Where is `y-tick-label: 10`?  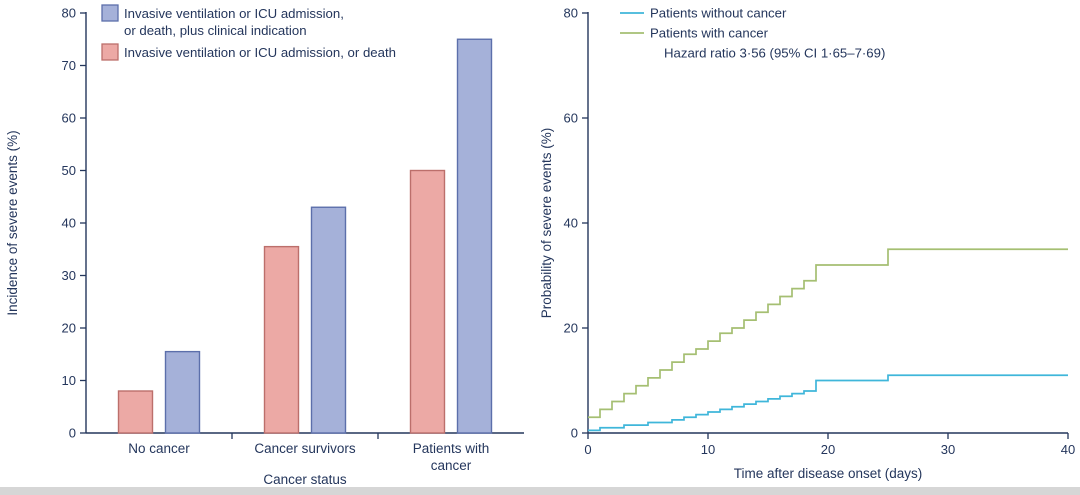
y-tick-label: 10 is located at coordinates (69, 380).